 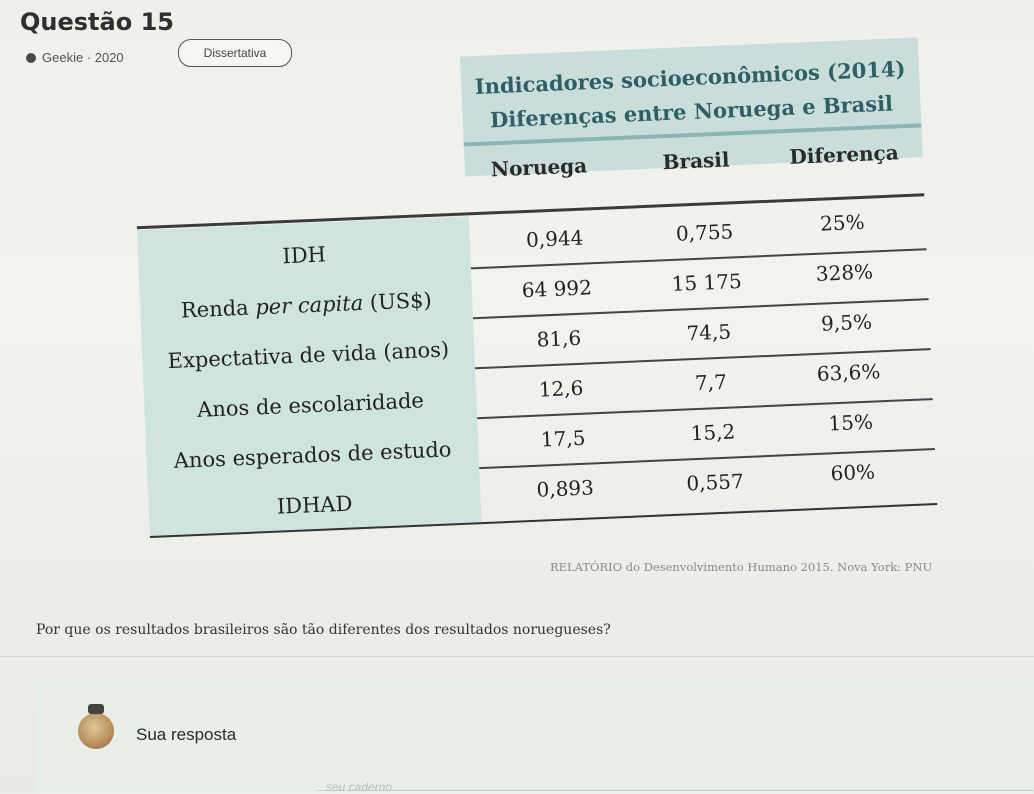 What do you see at coordinates (711, 382) in the screenshot?
I see `cell-escolaridade-brazil: 7,7` at bounding box center [711, 382].